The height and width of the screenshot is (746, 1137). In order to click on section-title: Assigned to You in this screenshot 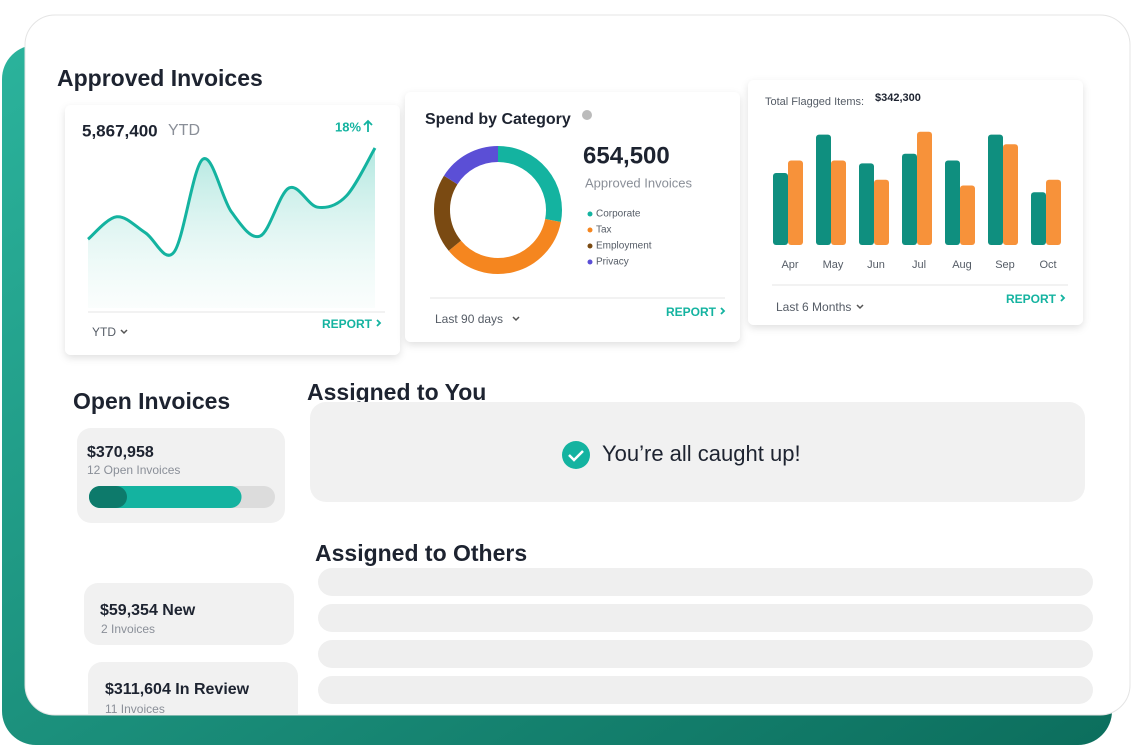, I will do `click(396, 392)`.